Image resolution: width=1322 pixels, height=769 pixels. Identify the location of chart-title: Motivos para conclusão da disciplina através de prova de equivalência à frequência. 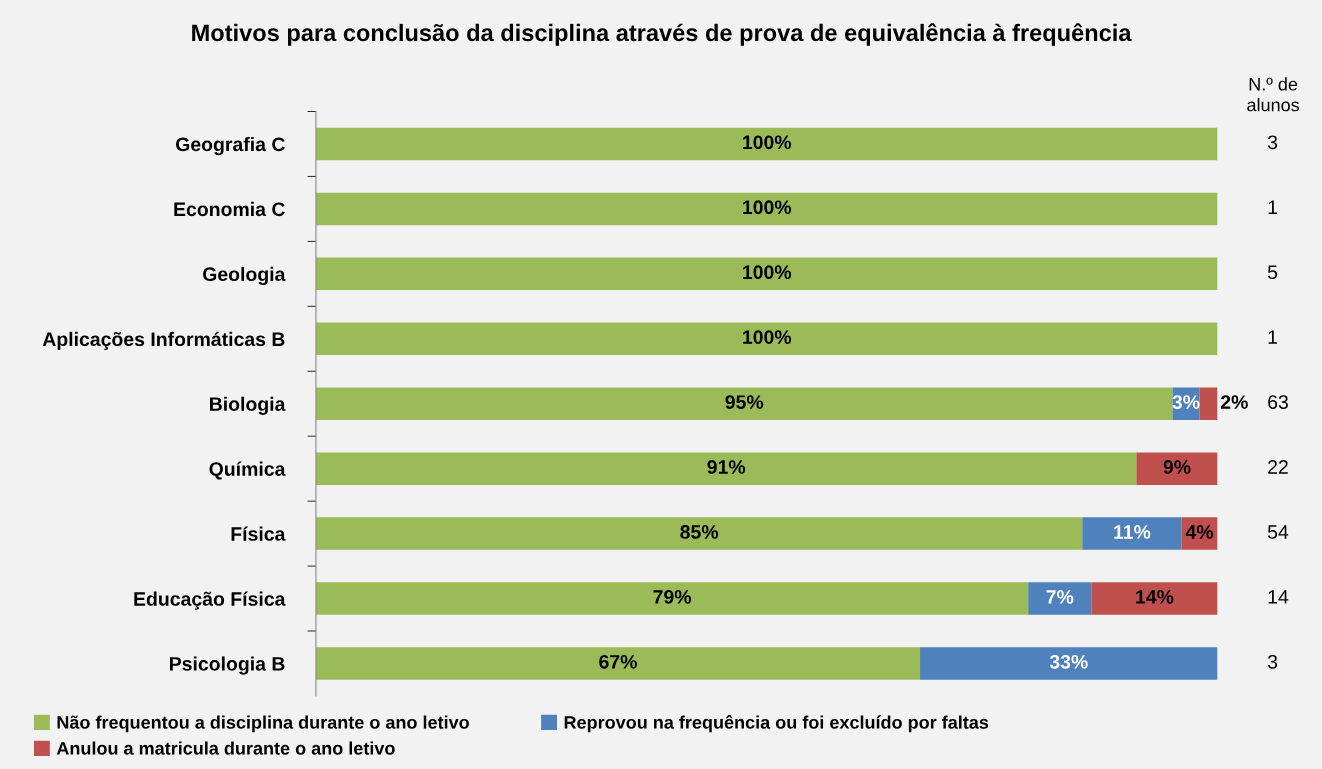
(662, 34).